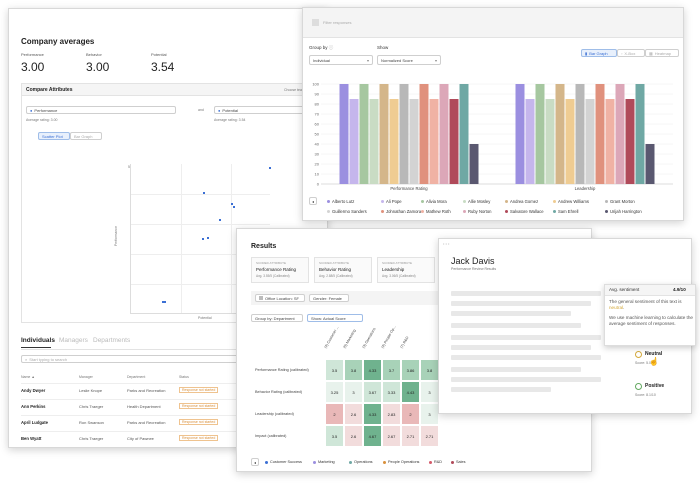 This screenshot has height=486, width=700. Describe the element at coordinates (434, 201) in the screenshot. I see `legend-item: Alivia Mora` at that location.